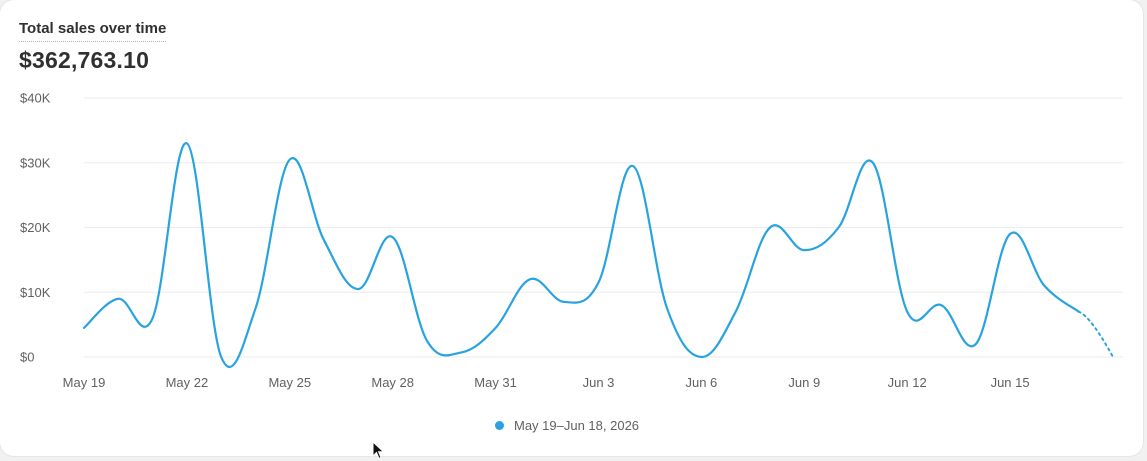 The height and width of the screenshot is (461, 1147). I want to click on y-tick-label: $20K, so click(35, 227).